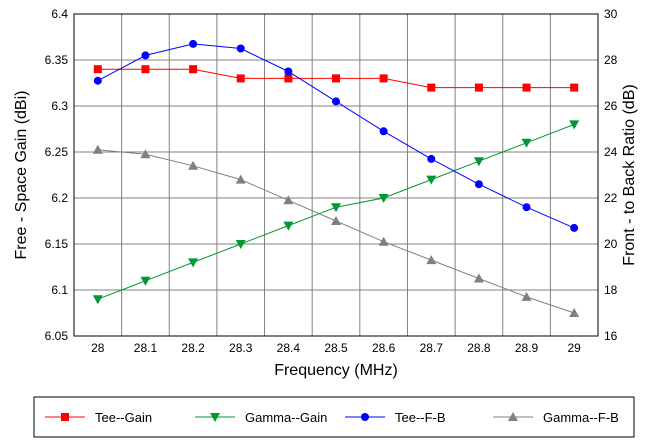  What do you see at coordinates (57, 336) in the screenshot?
I see `y-left-tick-label: 6.05` at bounding box center [57, 336].